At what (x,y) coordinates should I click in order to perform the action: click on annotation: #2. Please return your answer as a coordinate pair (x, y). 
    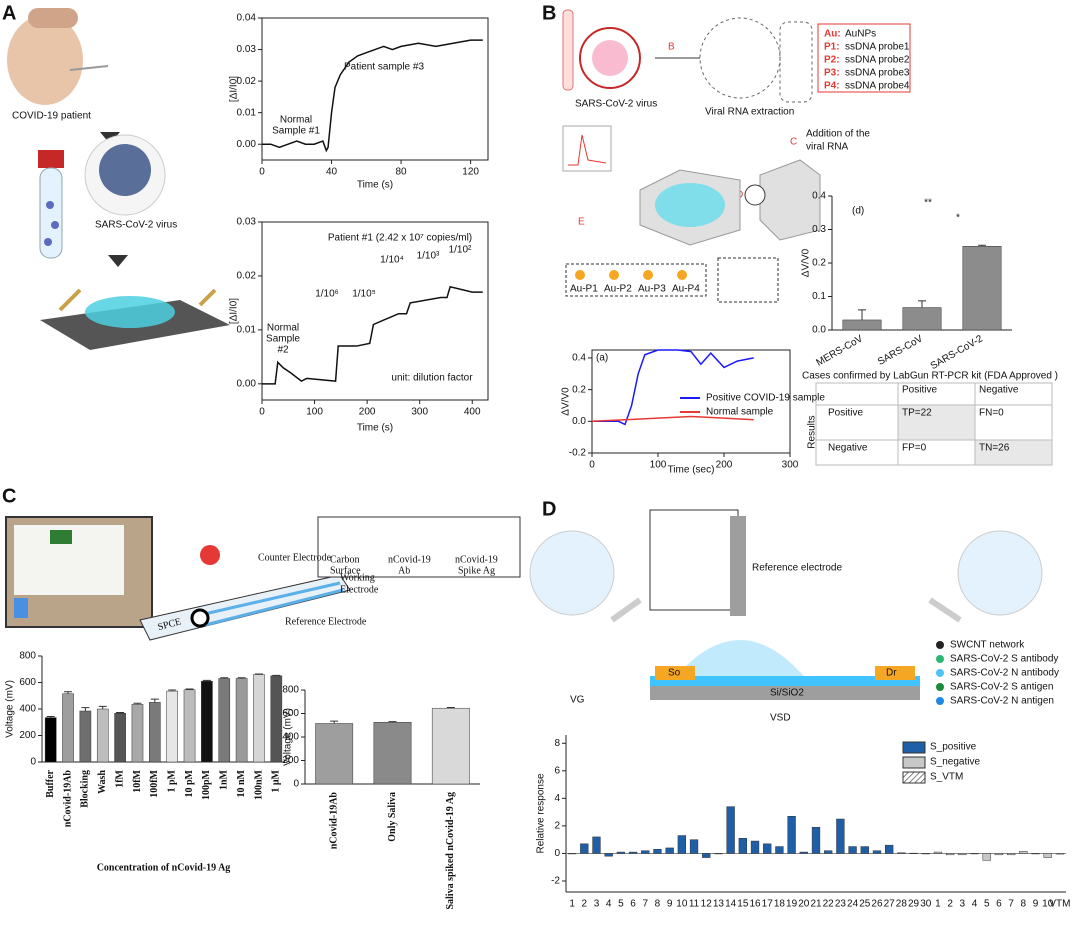
    Looking at the image, I should click on (283, 350).